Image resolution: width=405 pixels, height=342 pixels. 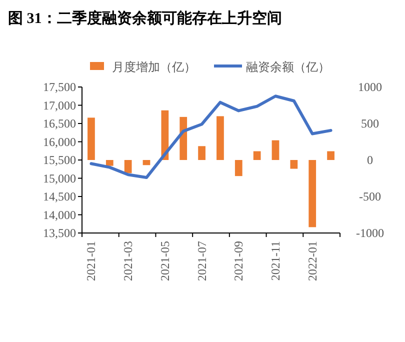 I want to click on x-tick-label: 2021-09, so click(x=239, y=261).